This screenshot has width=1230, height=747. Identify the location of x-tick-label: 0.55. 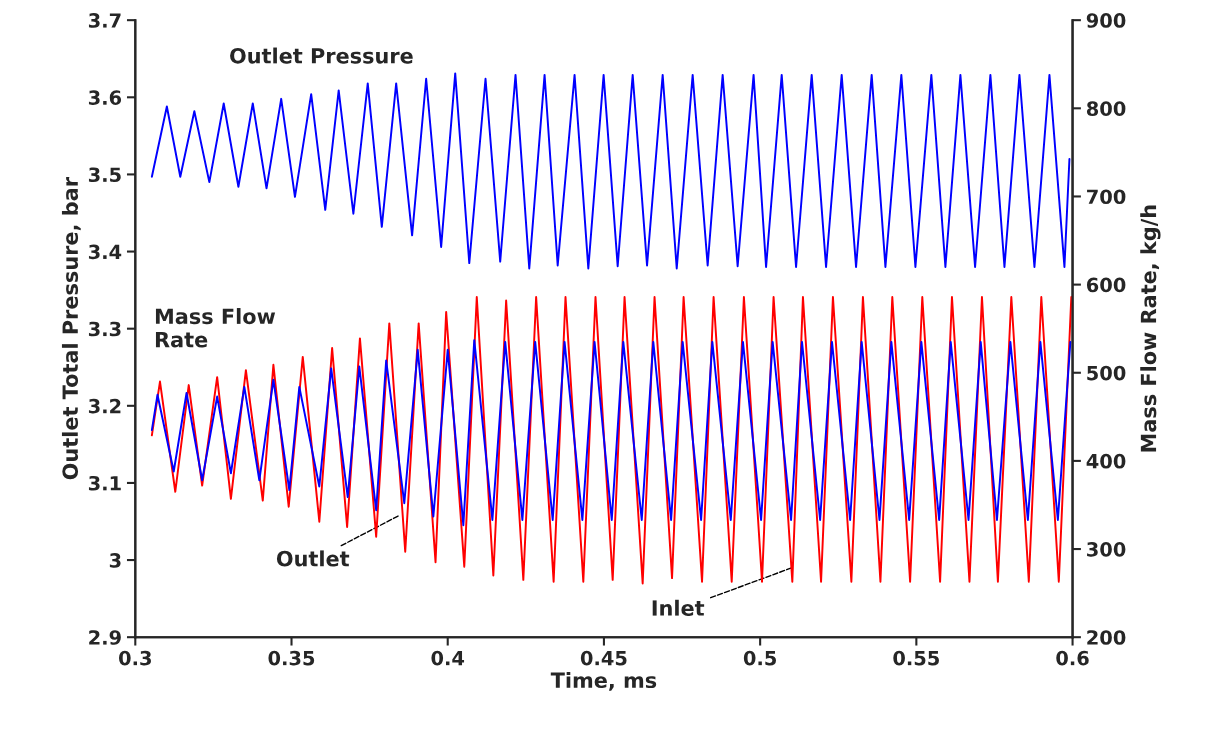
(916, 658).